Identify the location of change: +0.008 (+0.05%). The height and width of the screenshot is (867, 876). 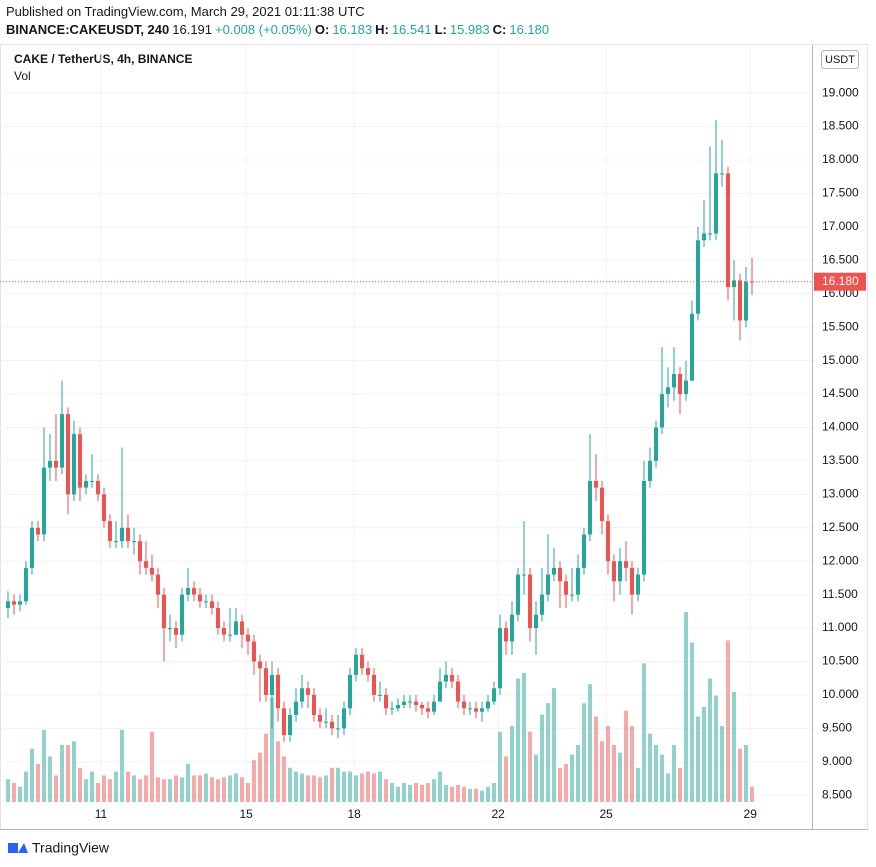
(263, 29).